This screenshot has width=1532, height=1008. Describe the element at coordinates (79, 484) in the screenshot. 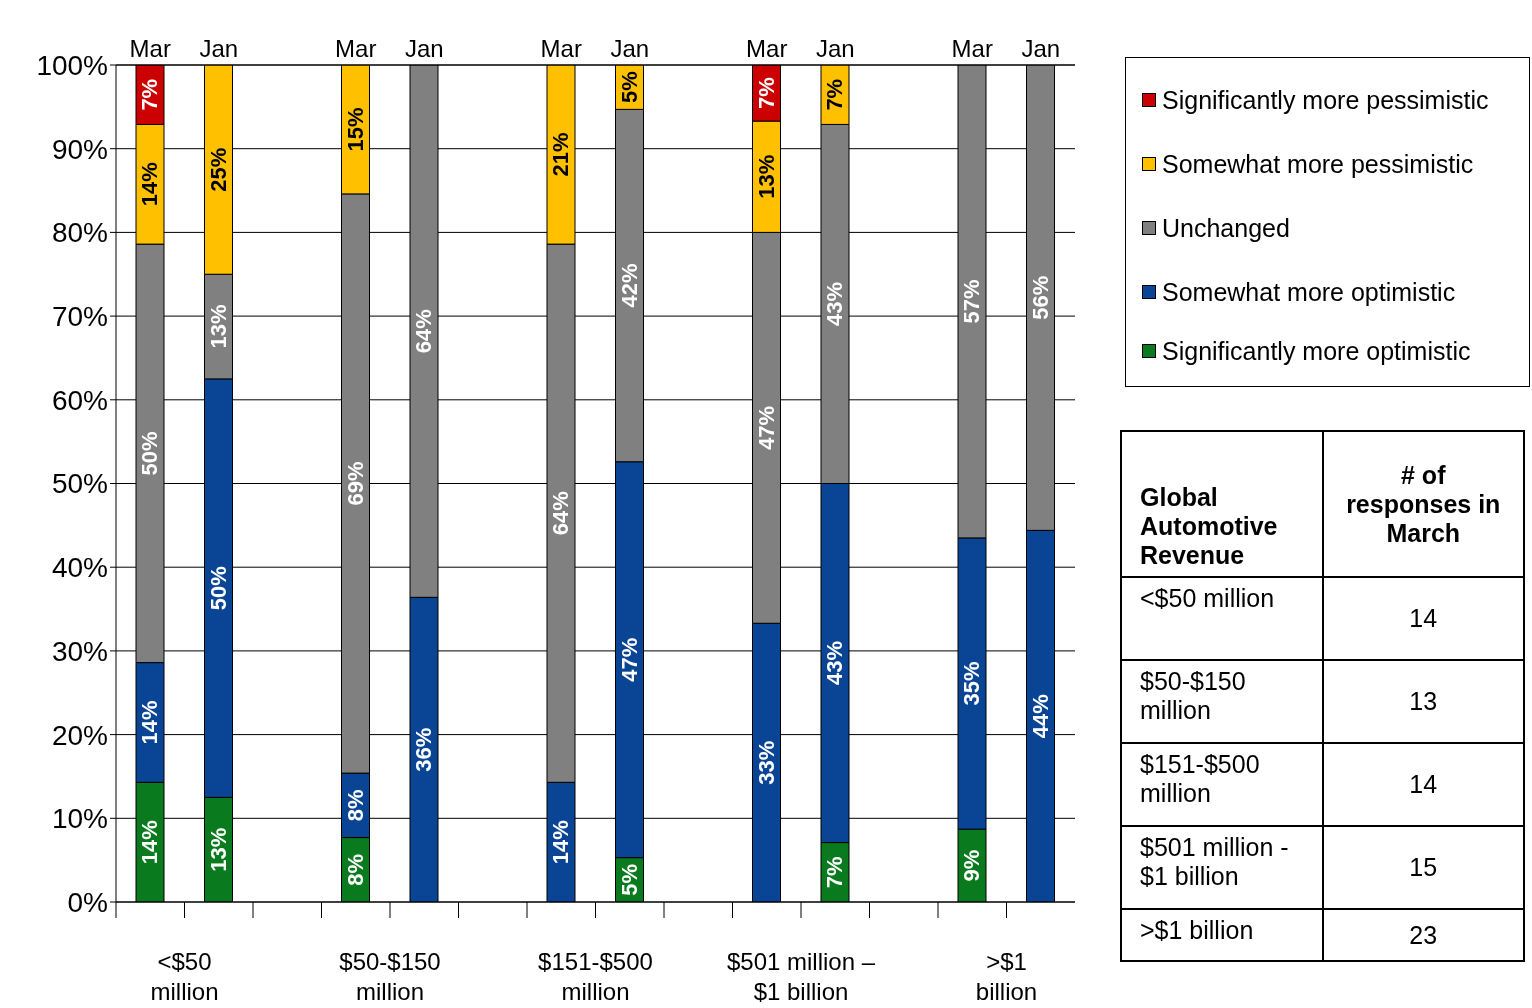

I see `y-tick-label: 50%` at that location.